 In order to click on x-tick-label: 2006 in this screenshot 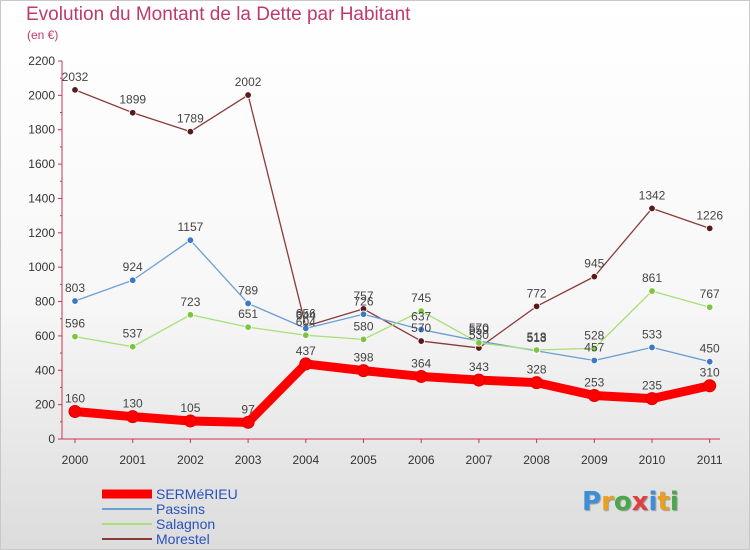, I will do `click(421, 460)`.